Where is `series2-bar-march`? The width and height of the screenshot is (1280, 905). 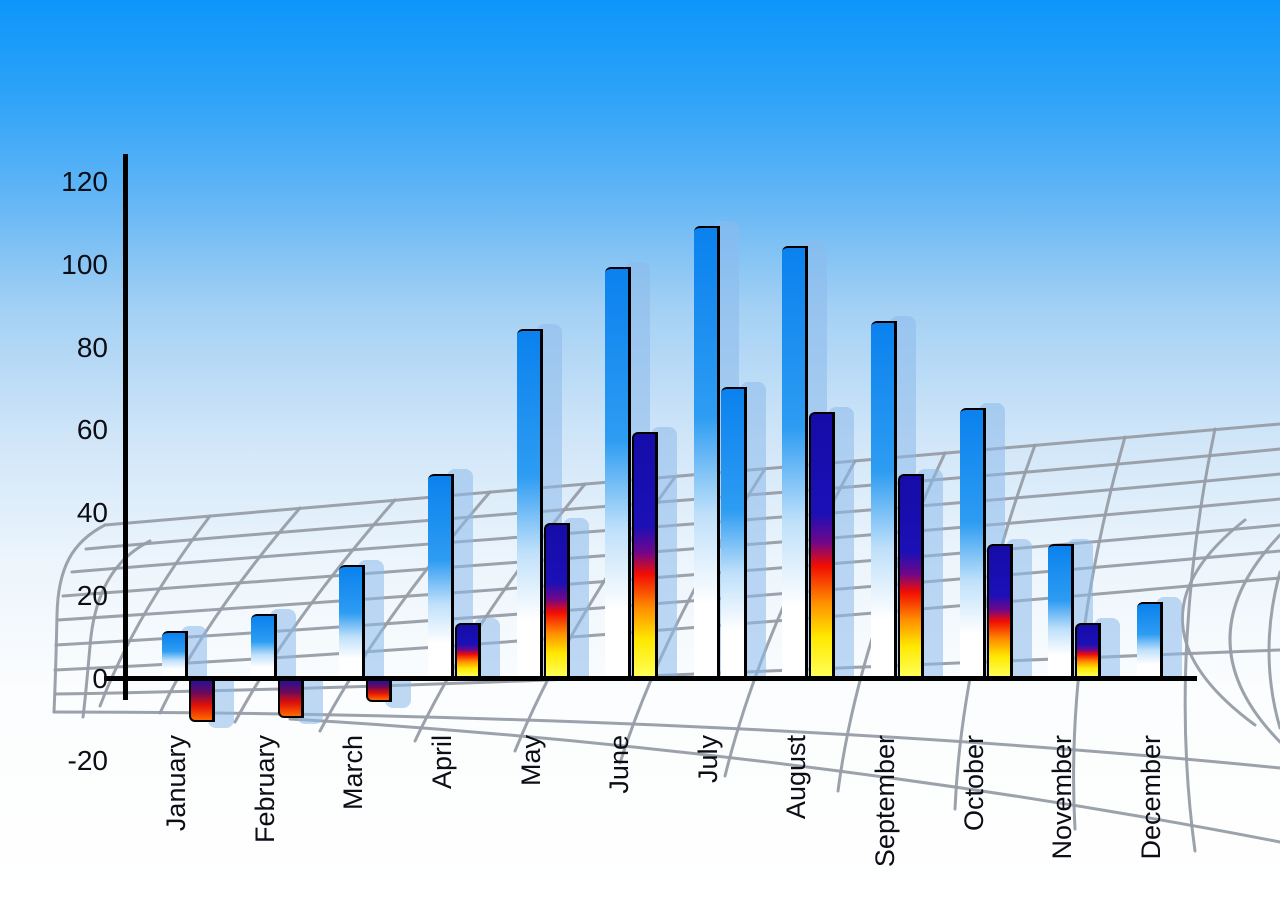
series2-bar-march is located at coordinates (379, 691).